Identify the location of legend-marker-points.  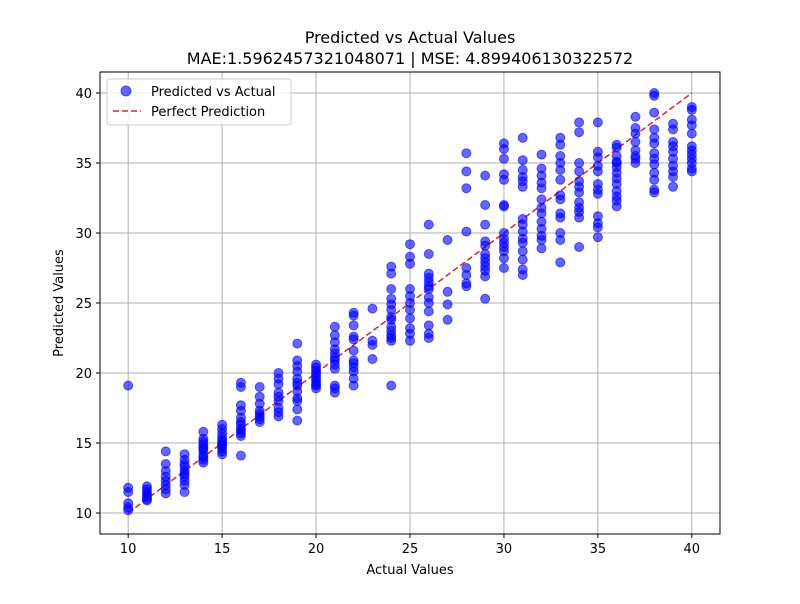
(126, 91).